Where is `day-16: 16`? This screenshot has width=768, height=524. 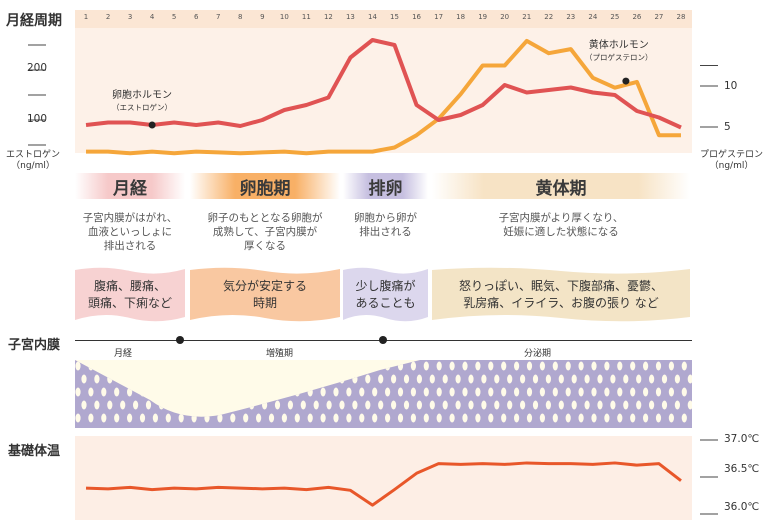
day-16: 16 is located at coordinates (416, 17).